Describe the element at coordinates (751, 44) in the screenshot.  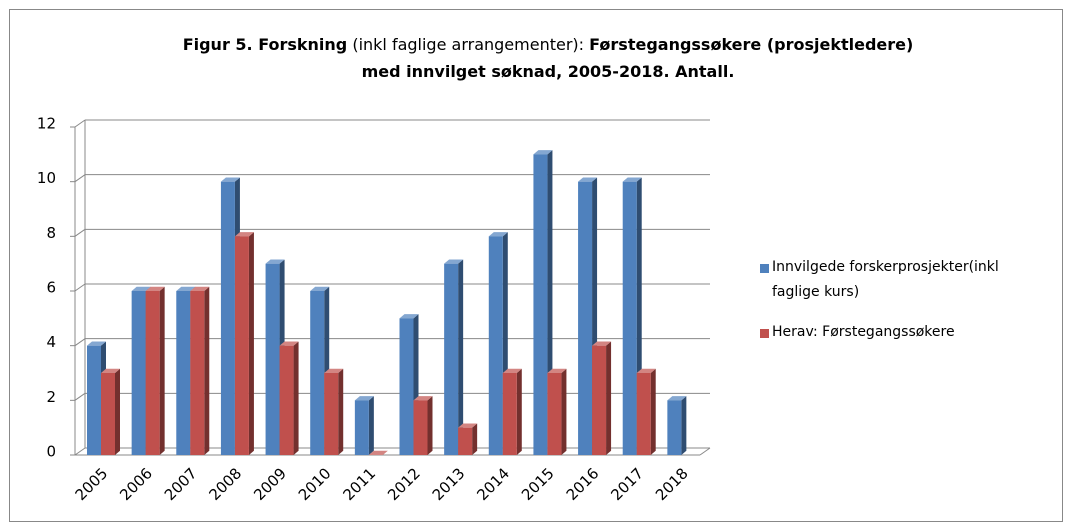
I see `title-part: Førstegangssøkere (prosjektledere)` at that location.